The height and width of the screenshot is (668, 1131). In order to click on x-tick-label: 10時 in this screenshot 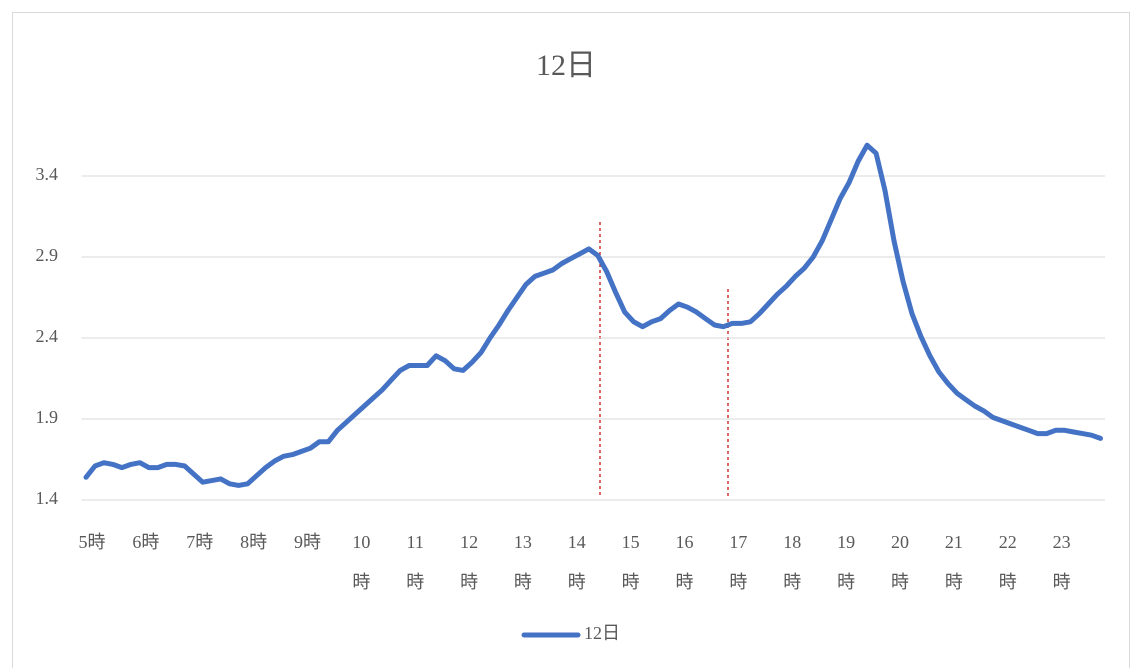, I will do `click(361, 562)`.